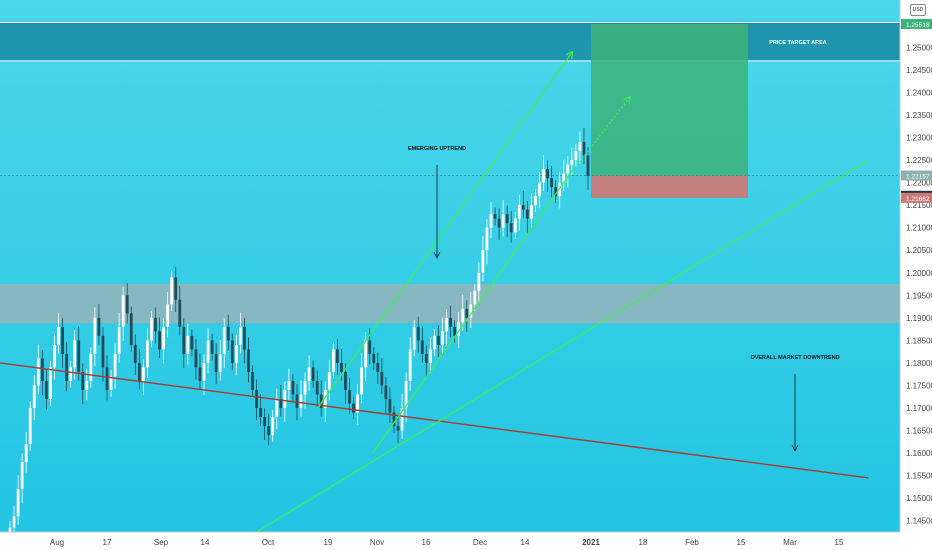  What do you see at coordinates (525, 542) in the screenshot?
I see `time-tick-label: 14` at bounding box center [525, 542].